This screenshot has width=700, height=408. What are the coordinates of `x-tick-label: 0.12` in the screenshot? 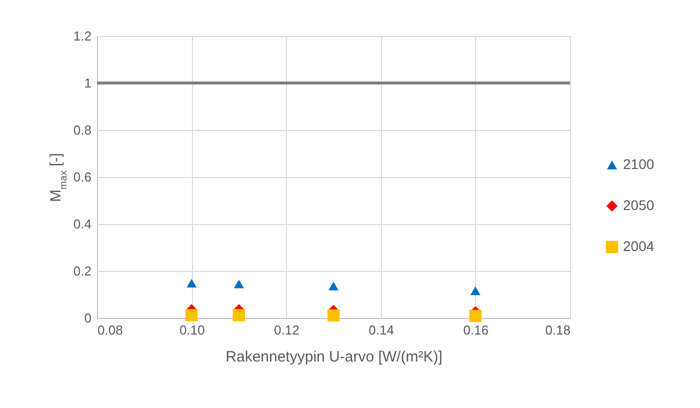 It's located at (287, 330).